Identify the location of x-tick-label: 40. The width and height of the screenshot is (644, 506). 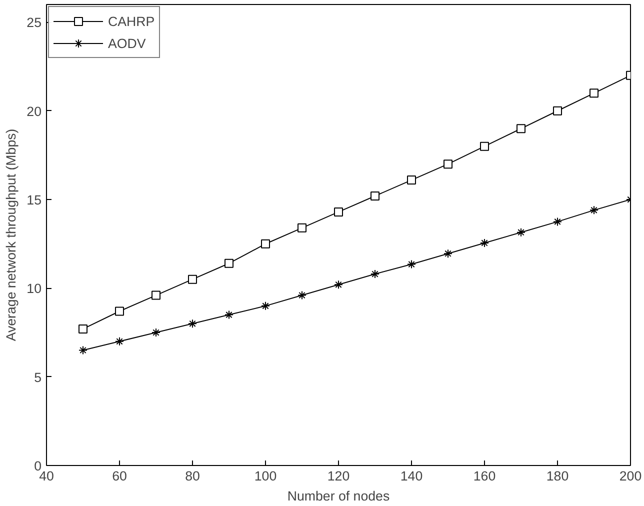
(46, 476).